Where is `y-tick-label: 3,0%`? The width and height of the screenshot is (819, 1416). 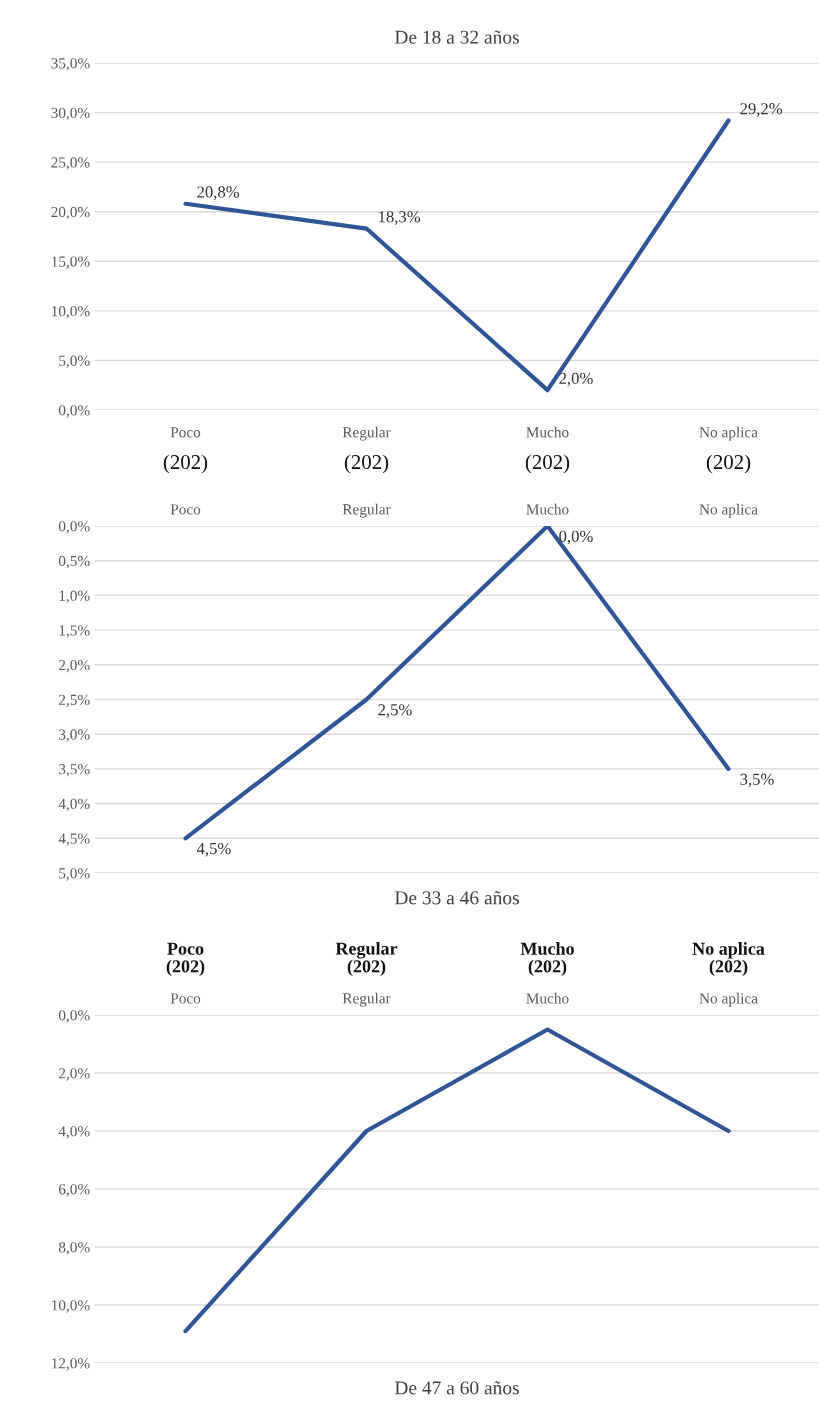
y-tick-label: 3,0% is located at coordinates (74, 735).